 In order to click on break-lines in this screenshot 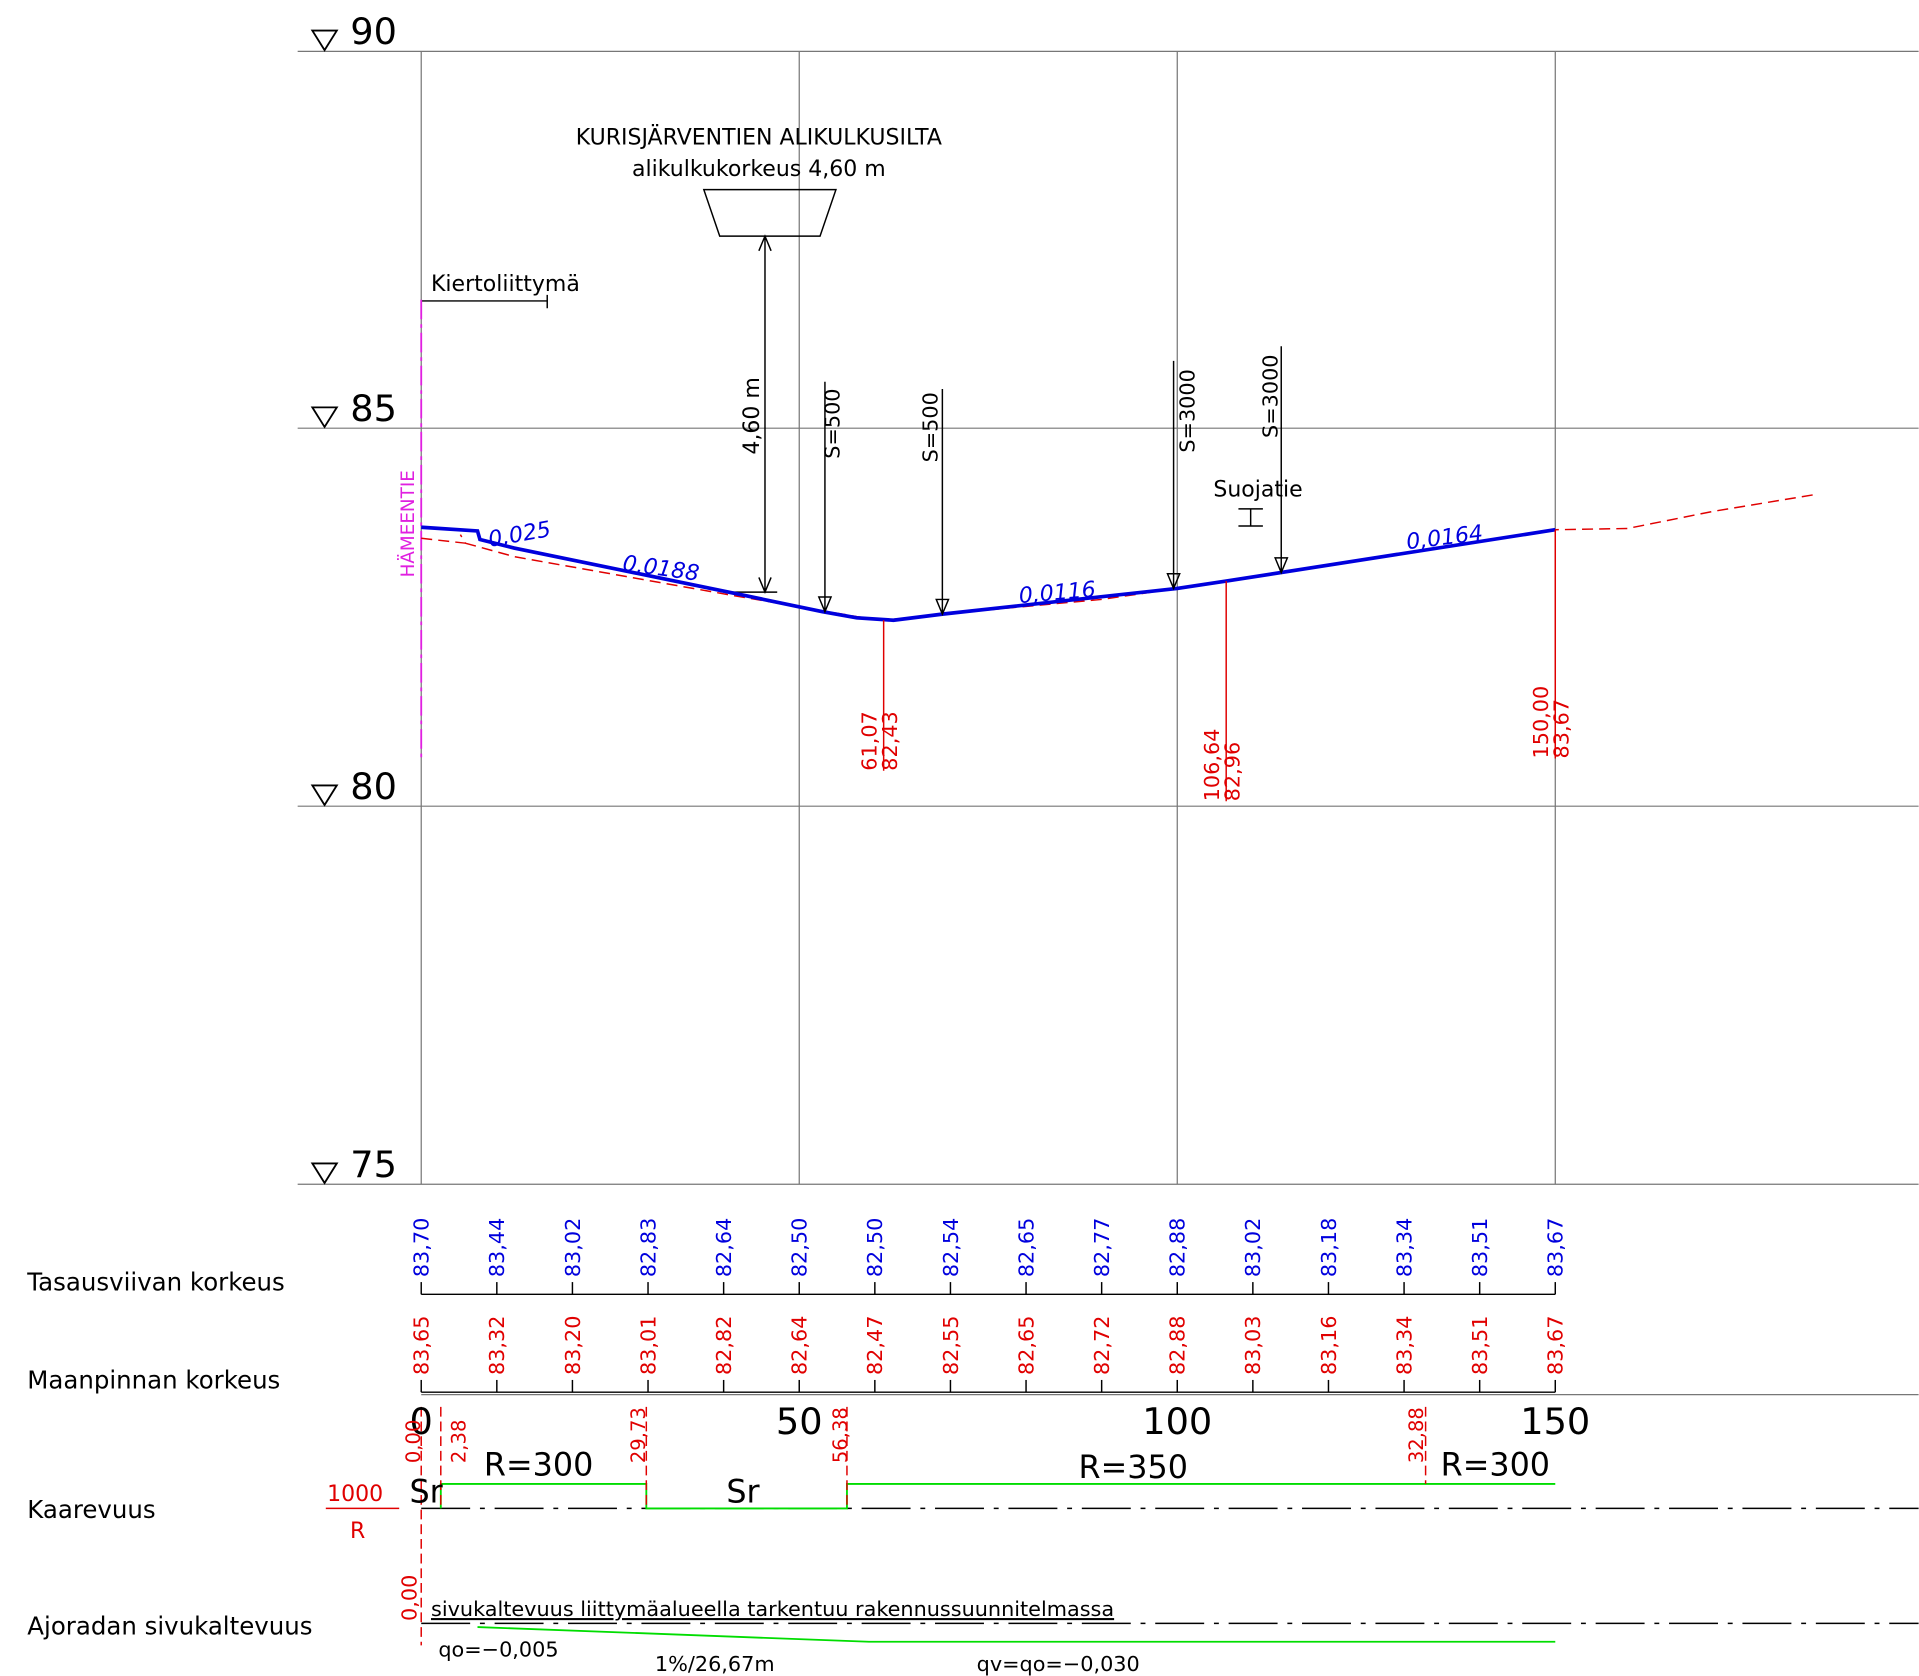, I will do `click(1219, 665)`.